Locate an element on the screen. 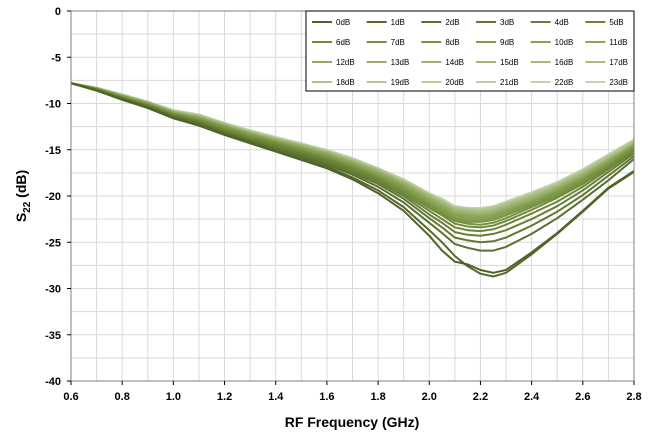  legend-label-6dB: 6dB is located at coordinates (343, 42).